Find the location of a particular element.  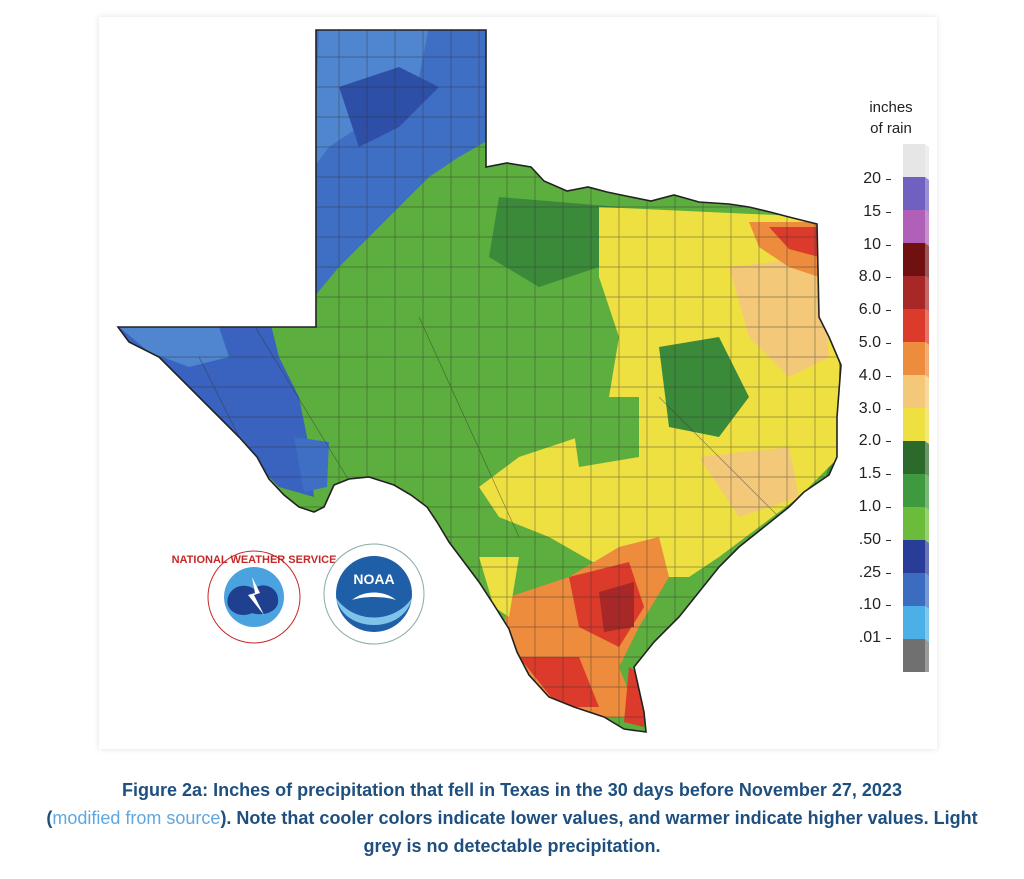

legend-label: 5.0 is located at coordinates (867, 347).